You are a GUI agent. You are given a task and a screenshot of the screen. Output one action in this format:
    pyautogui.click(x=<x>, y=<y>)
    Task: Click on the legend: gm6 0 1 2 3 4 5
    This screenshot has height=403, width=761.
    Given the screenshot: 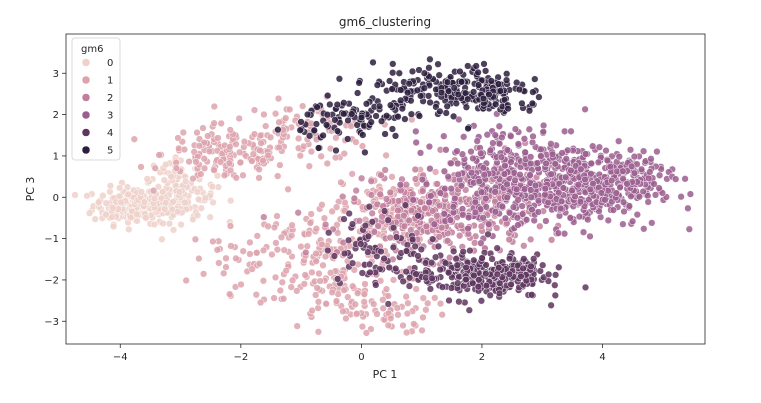 What is the action you would take?
    pyautogui.click(x=96, y=99)
    